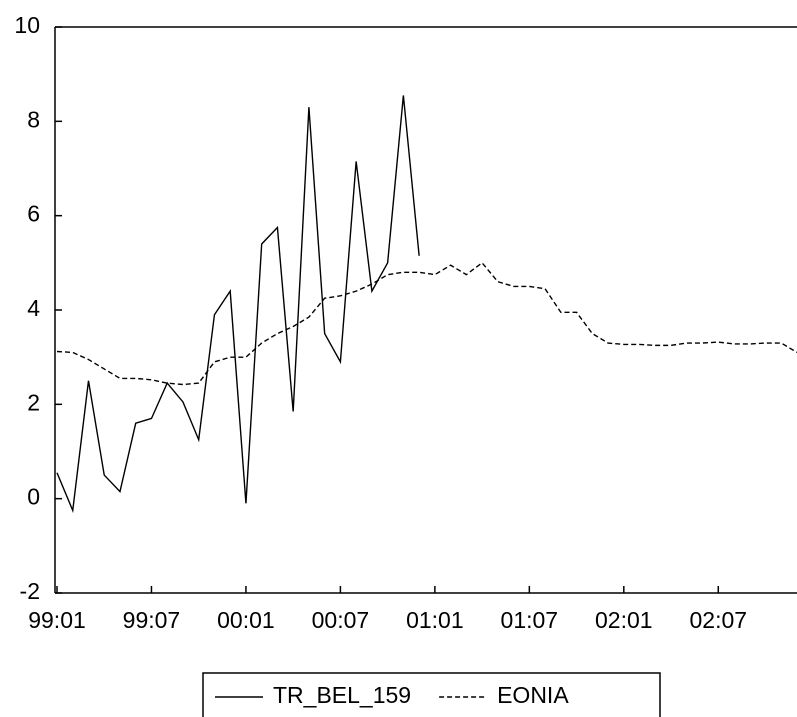 The width and height of the screenshot is (797, 717). I want to click on y-tick-label: 4, so click(33, 308).